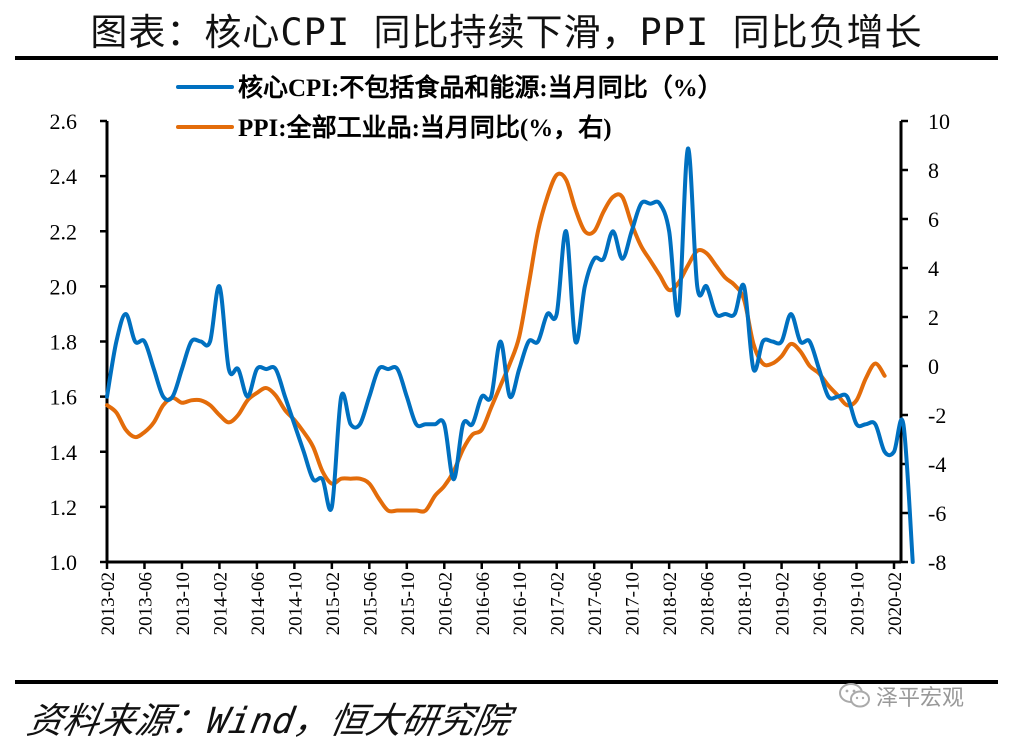 The width and height of the screenshot is (1013, 744). I want to click on watermark: 泽平宏观, so click(901, 696).